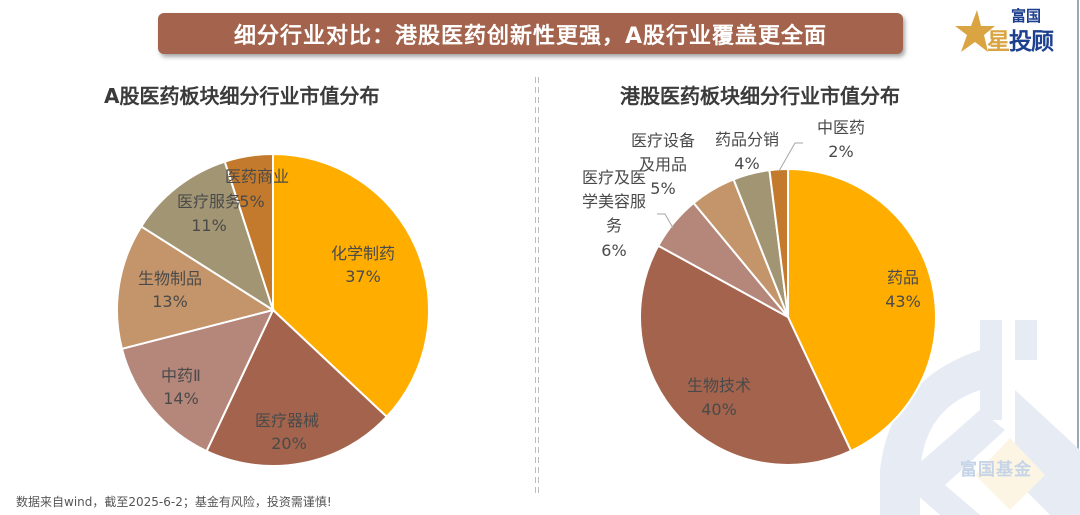  I want to click on logo-gold-char: 星, so click(998, 42).